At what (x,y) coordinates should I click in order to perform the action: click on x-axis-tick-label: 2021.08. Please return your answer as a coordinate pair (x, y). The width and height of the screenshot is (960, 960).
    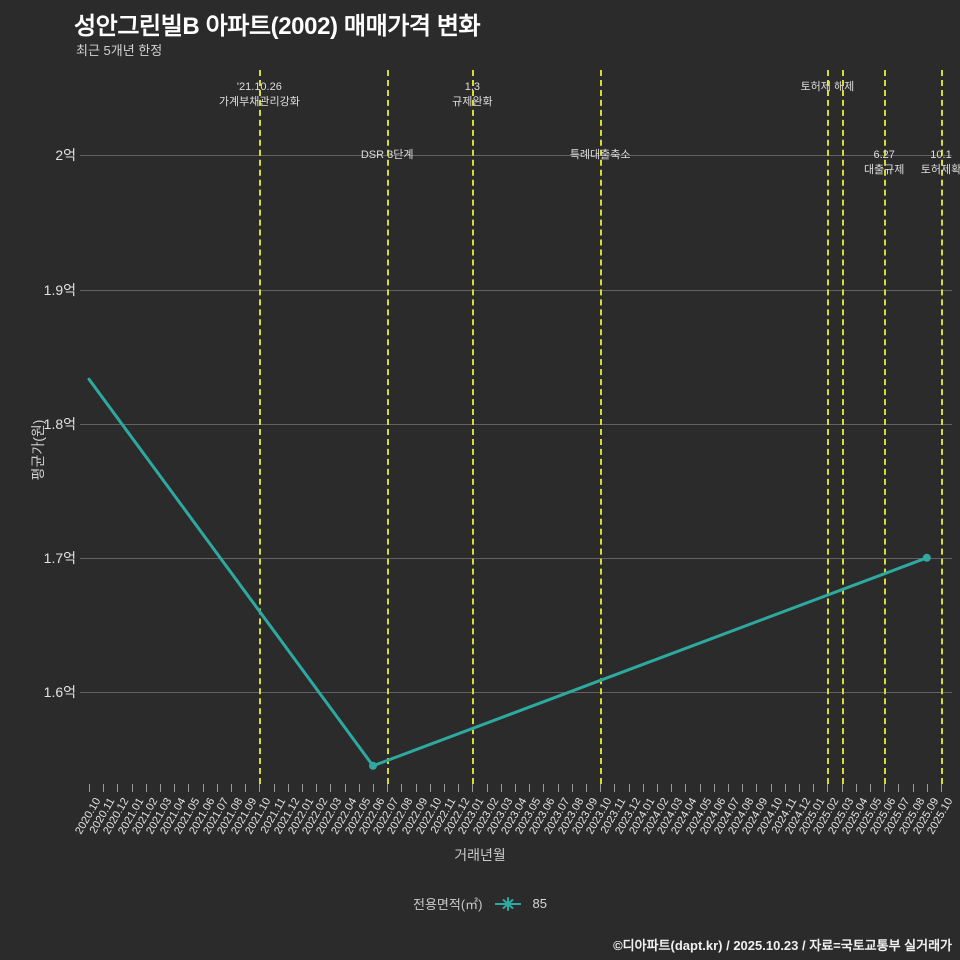
    Looking at the image, I should click on (230, 816).